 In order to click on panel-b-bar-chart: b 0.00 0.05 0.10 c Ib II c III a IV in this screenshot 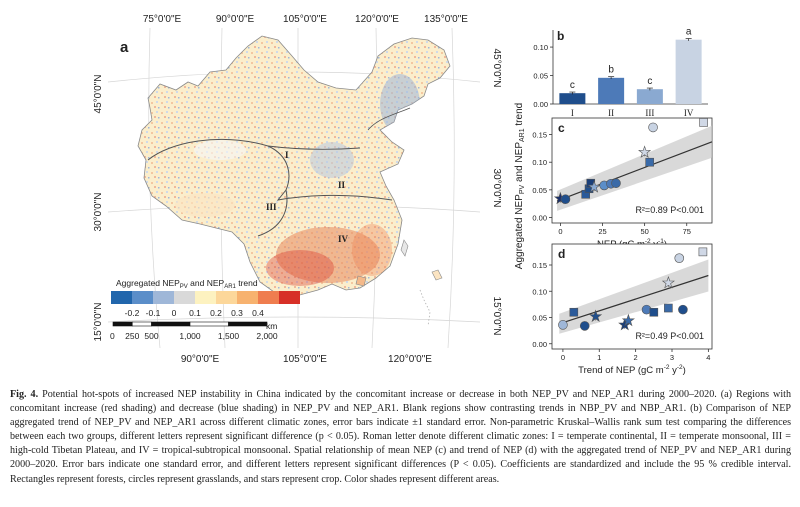, I will do `click(620, 72)`.